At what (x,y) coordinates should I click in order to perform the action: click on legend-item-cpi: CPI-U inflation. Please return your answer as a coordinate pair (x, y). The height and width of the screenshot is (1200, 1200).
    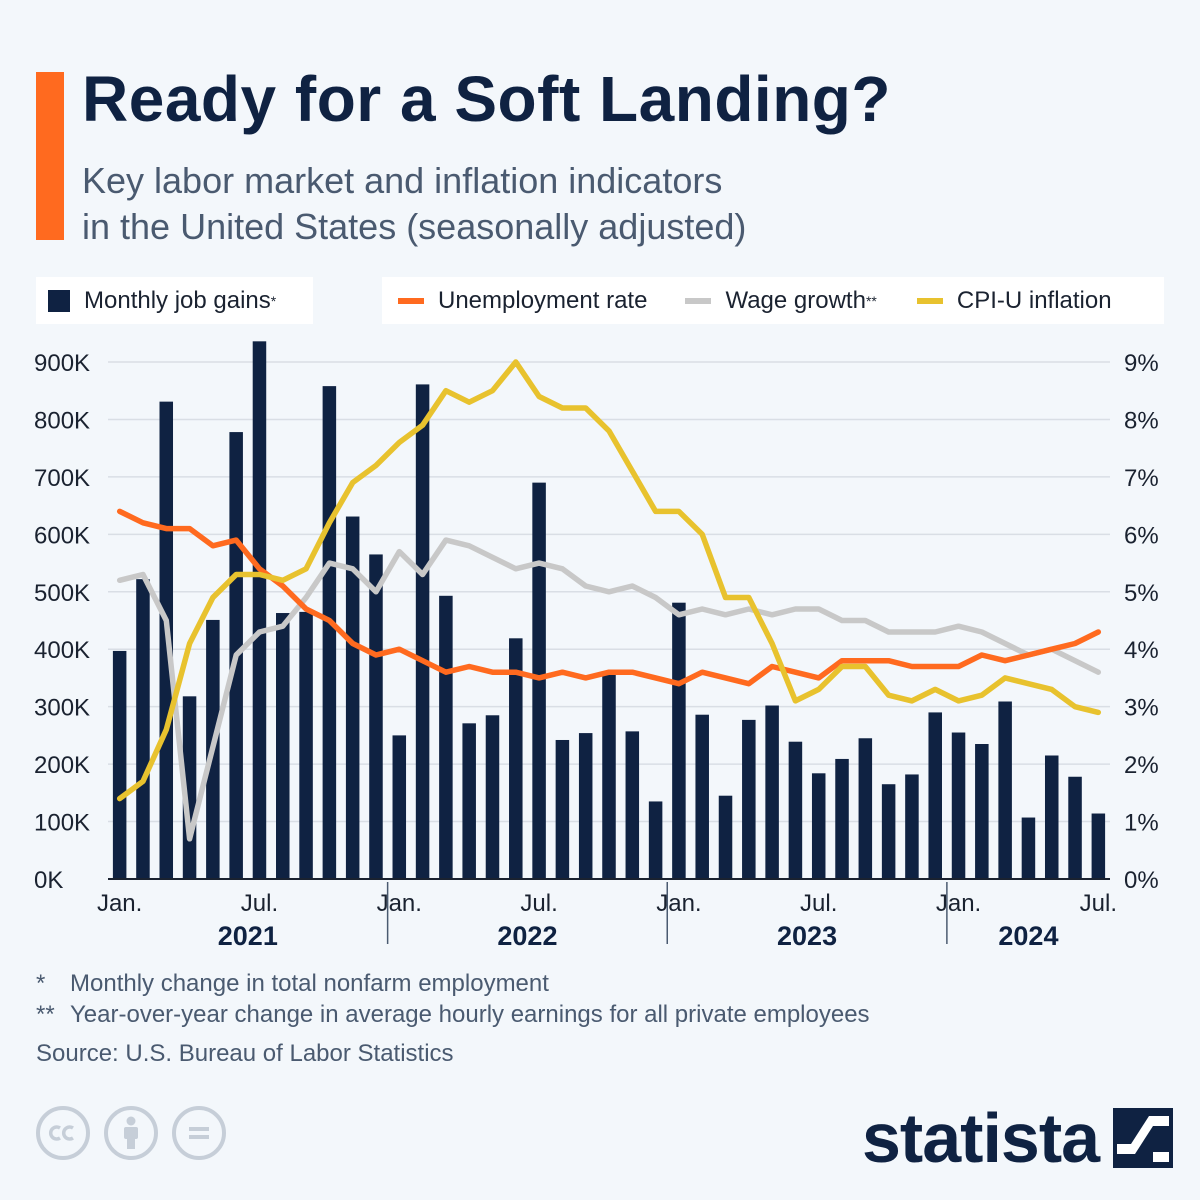
    Looking at the image, I should click on (1014, 300).